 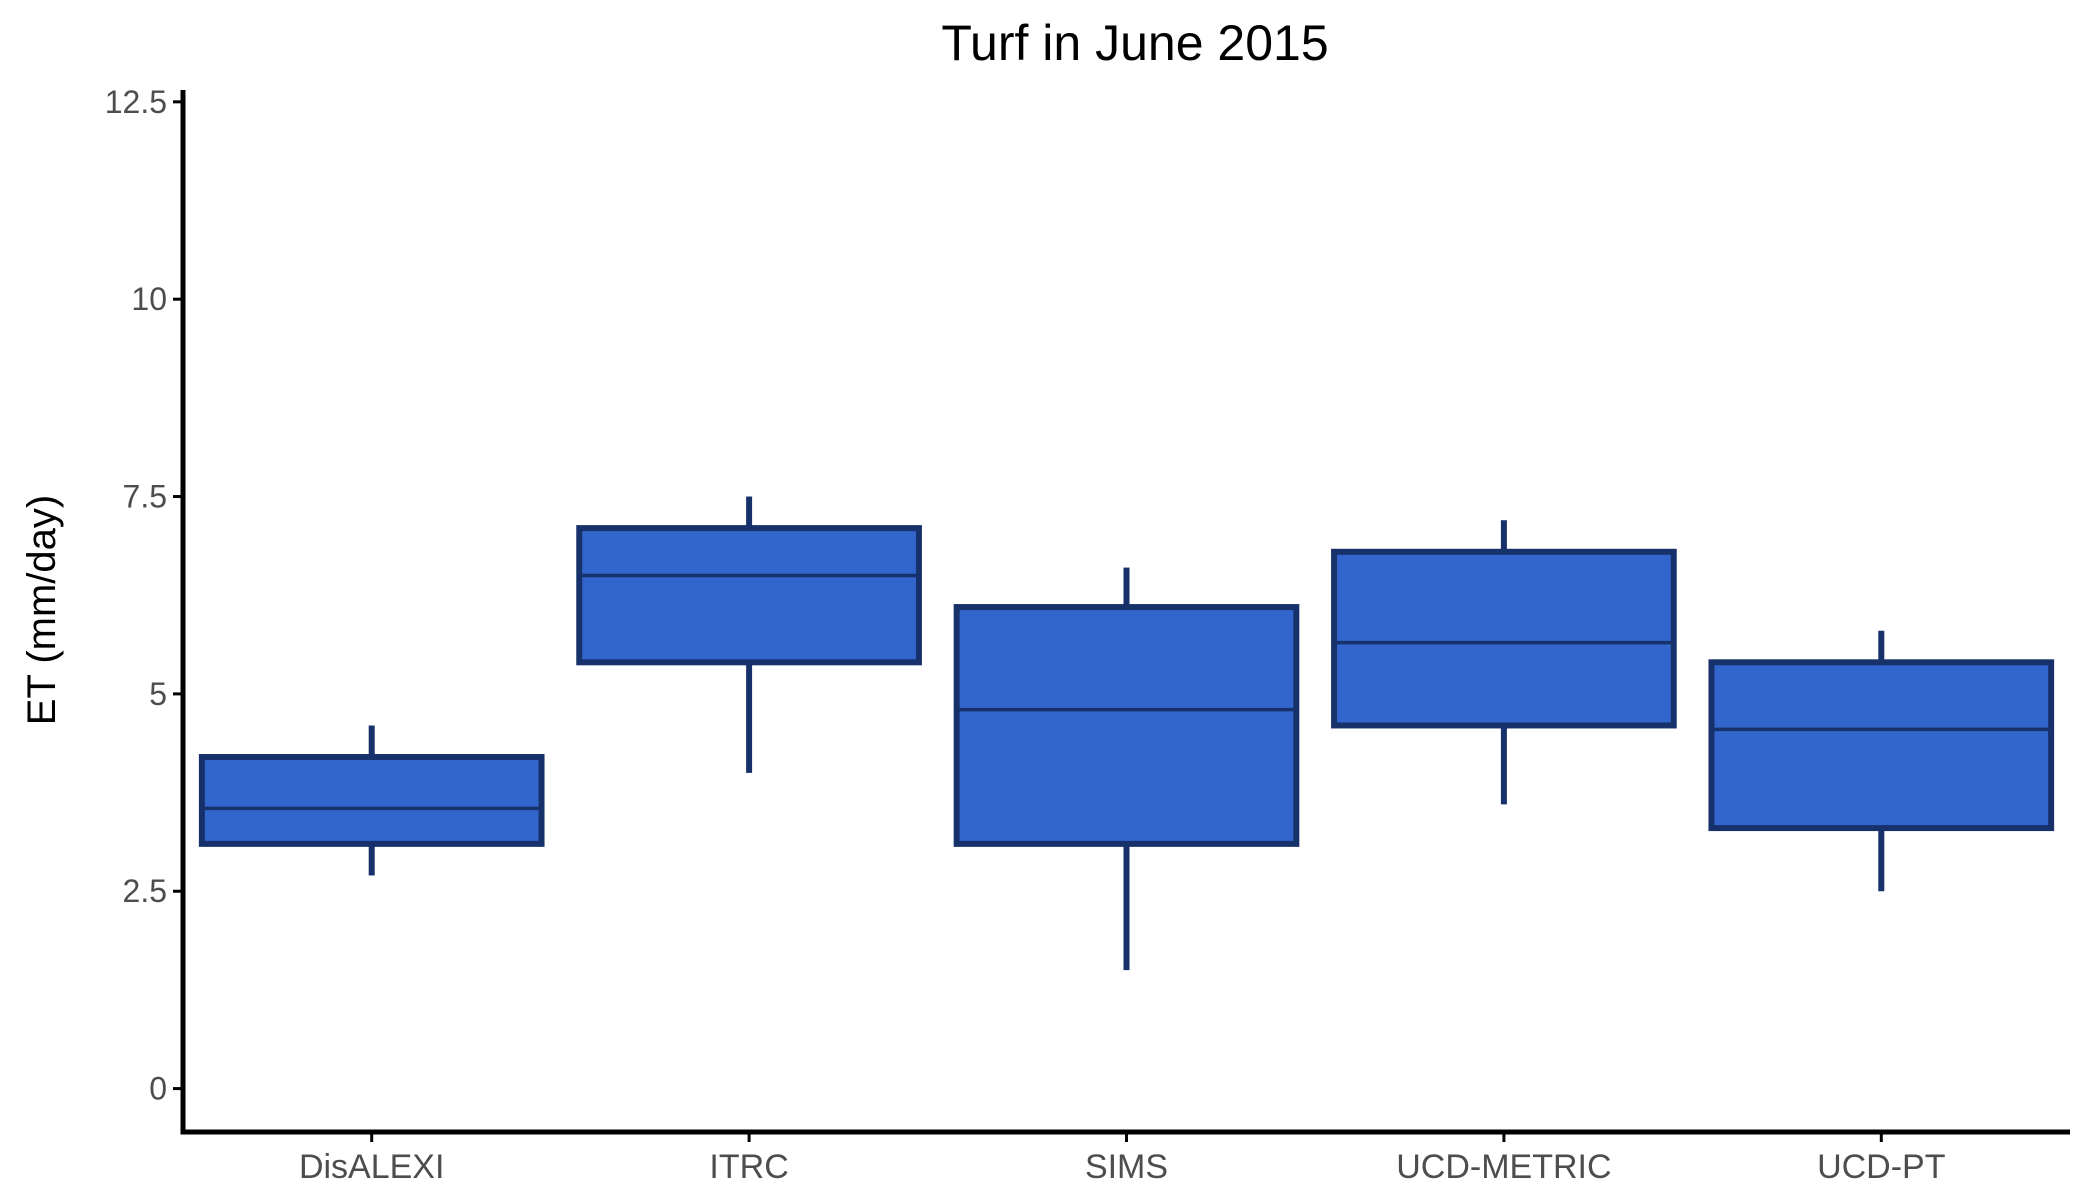 I want to click on x-tick-label: UCD-PT, so click(x=1881, y=1167).